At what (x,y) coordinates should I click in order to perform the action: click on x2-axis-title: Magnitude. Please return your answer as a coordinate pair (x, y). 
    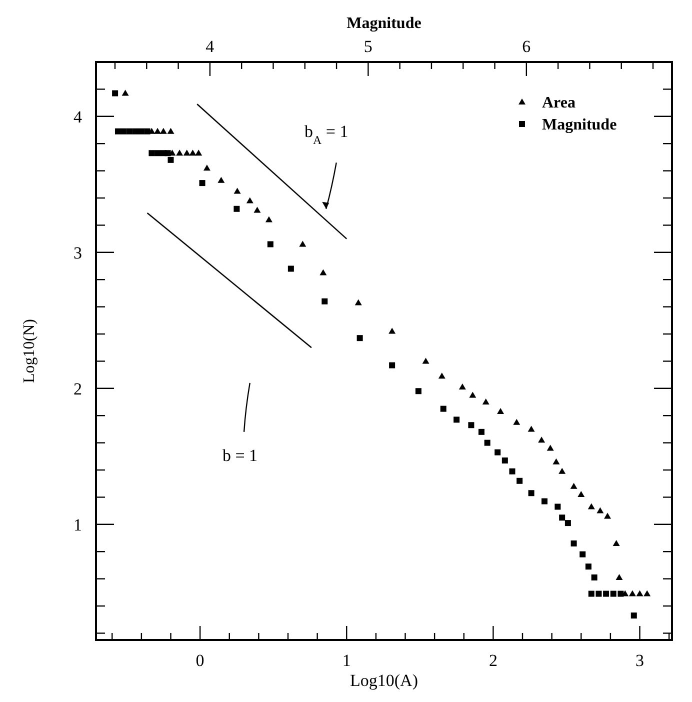
    Looking at the image, I should click on (384, 23).